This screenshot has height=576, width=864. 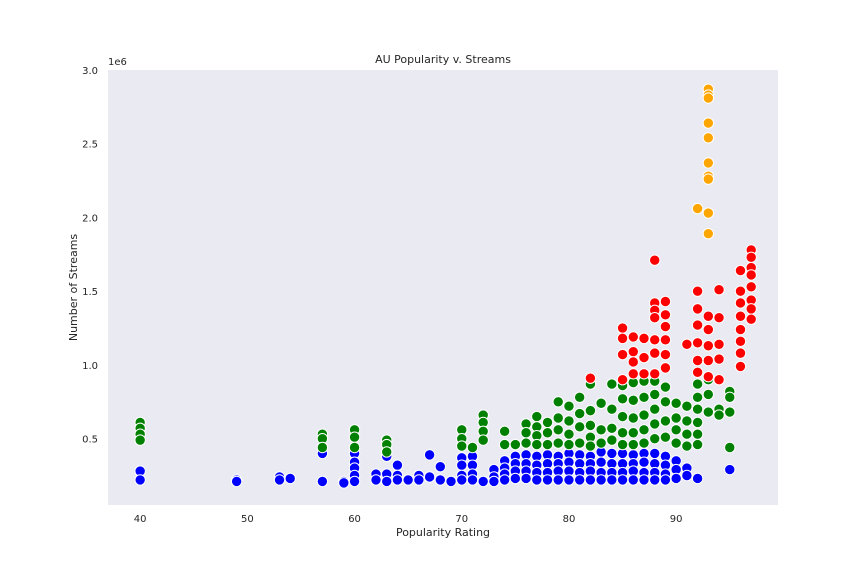 I want to click on x-tick-label: 80, so click(x=569, y=519).